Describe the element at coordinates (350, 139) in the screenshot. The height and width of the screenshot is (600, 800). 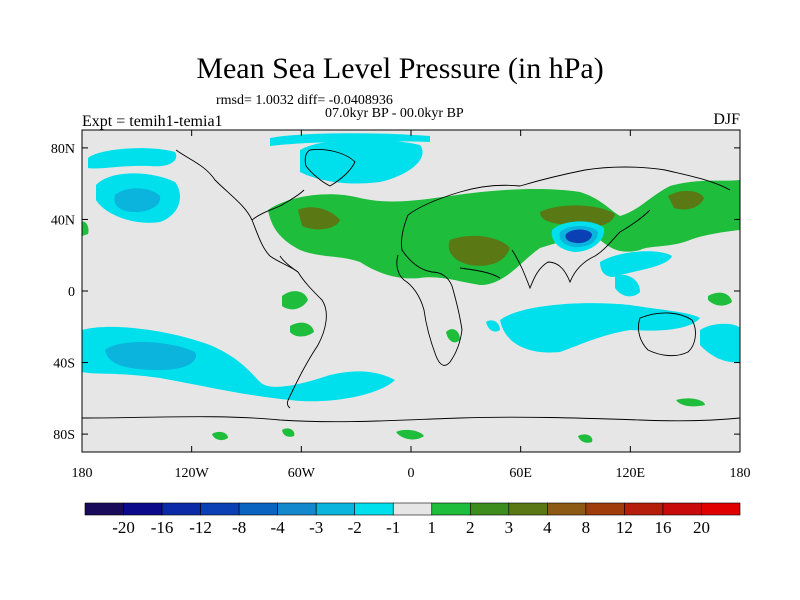
I see `arctic-strip-region` at that location.